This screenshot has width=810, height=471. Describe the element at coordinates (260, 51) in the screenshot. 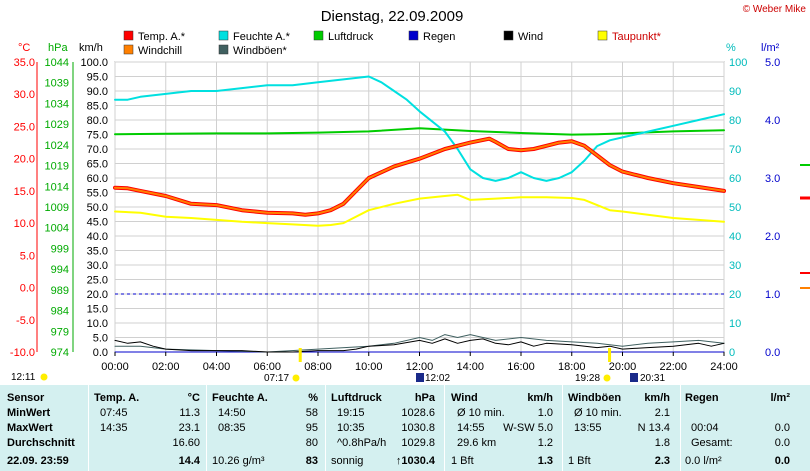

I see `legend-label: Windböen*` at that location.